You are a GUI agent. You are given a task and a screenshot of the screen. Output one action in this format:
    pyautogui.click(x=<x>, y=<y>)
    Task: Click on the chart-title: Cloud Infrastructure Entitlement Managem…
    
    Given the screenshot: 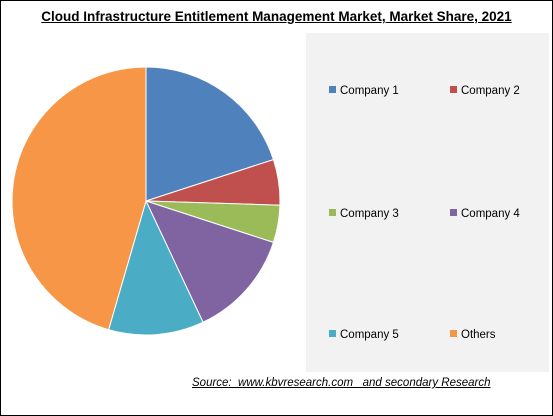 What is the action you would take?
    pyautogui.click(x=276, y=16)
    